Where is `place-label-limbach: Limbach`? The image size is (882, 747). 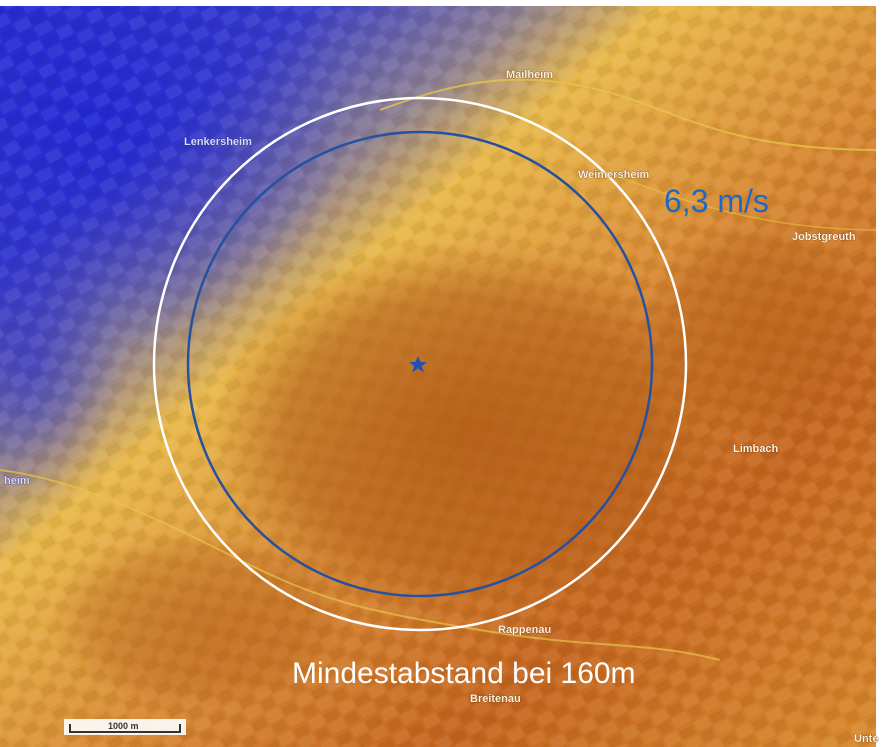 place-label-limbach: Limbach is located at coordinates (756, 449).